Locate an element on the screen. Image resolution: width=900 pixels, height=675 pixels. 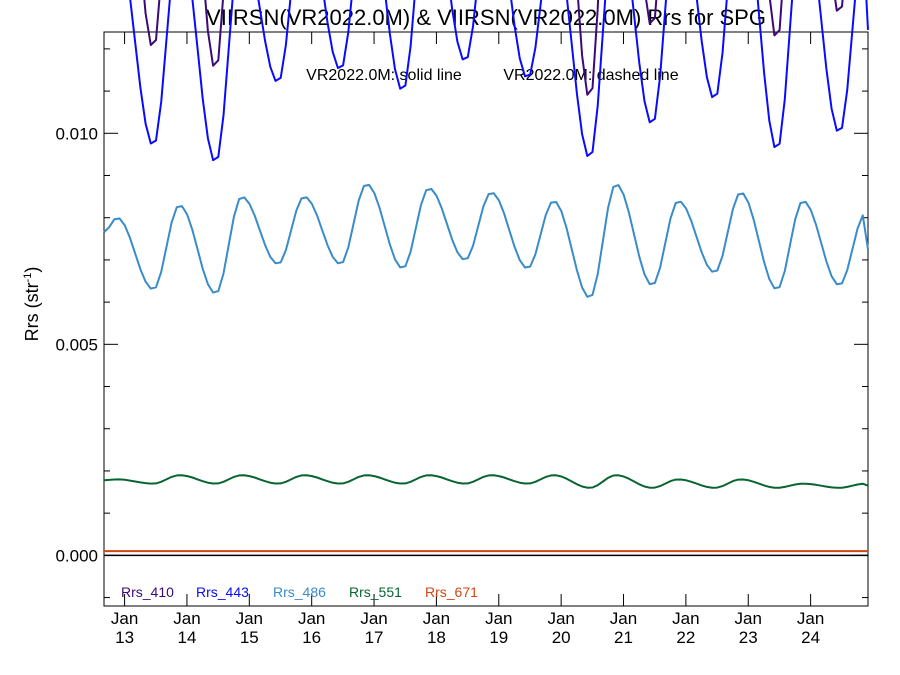
annotation-dashed: VR2022.0M: dashed line is located at coordinates (590, 75).